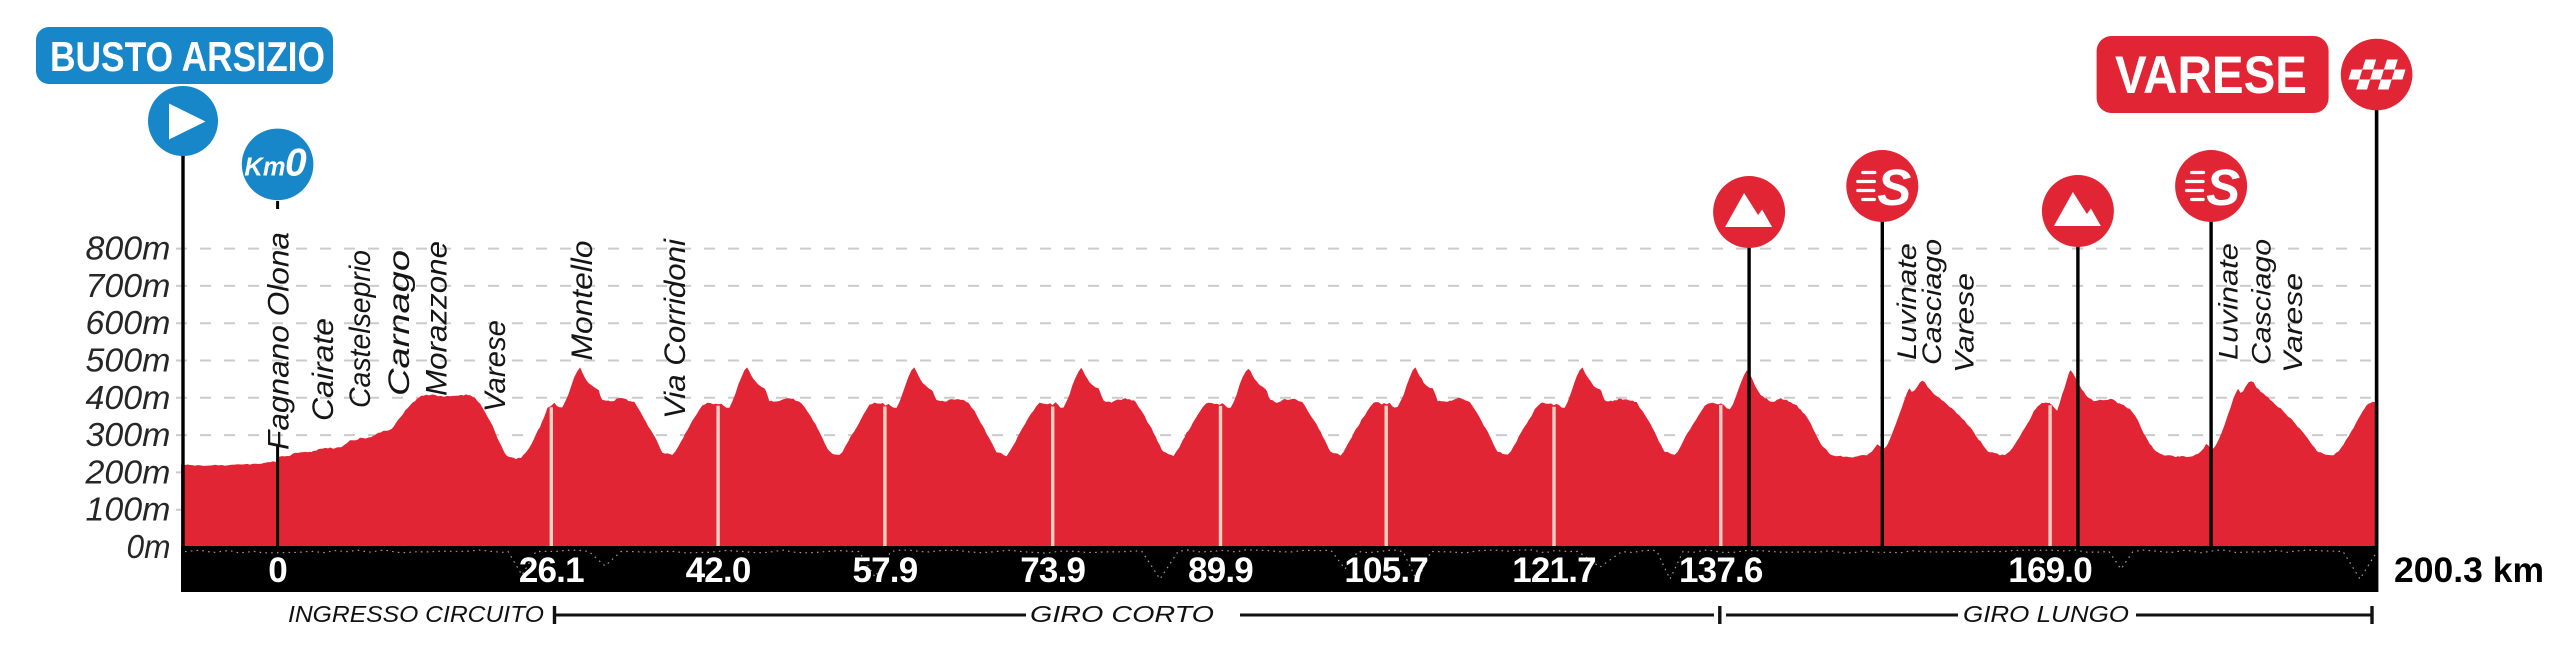  What do you see at coordinates (149, 546) in the screenshot?
I see `svg-text: 0m` at bounding box center [149, 546].